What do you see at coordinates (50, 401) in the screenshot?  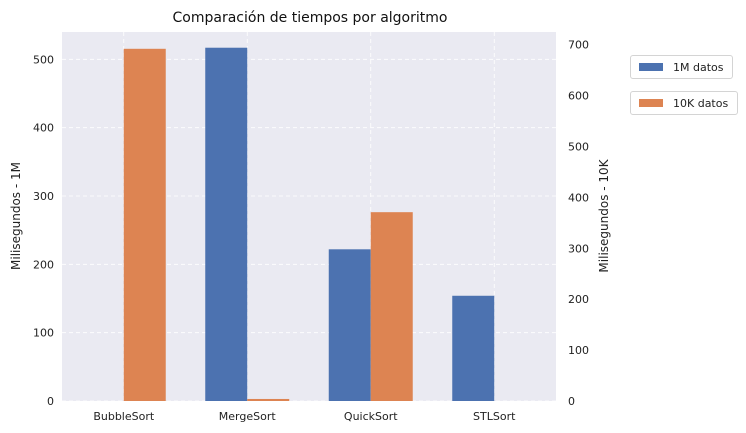 I see `y-tick-label-0: 0` at bounding box center [50, 401].